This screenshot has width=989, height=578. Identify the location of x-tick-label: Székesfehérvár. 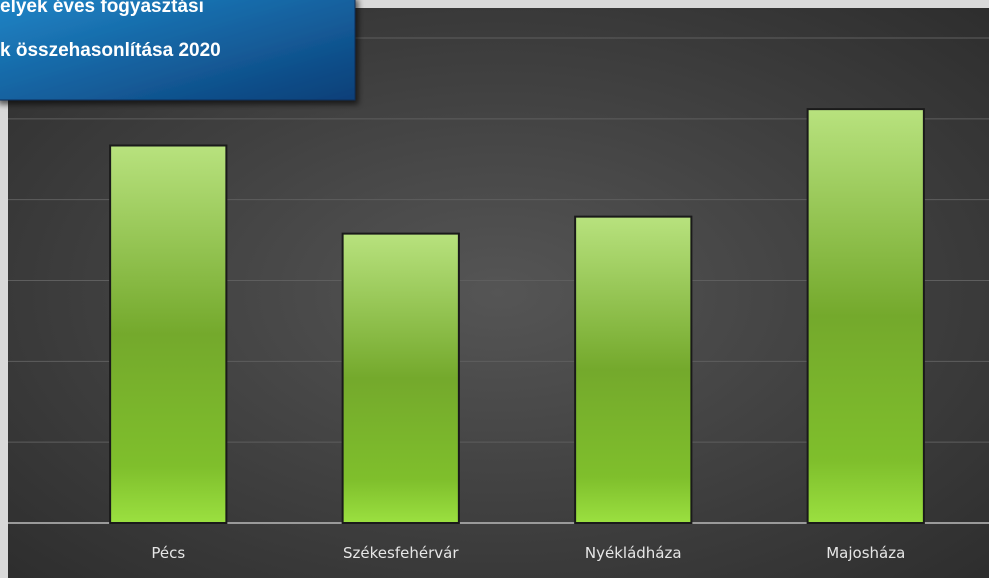
(401, 553).